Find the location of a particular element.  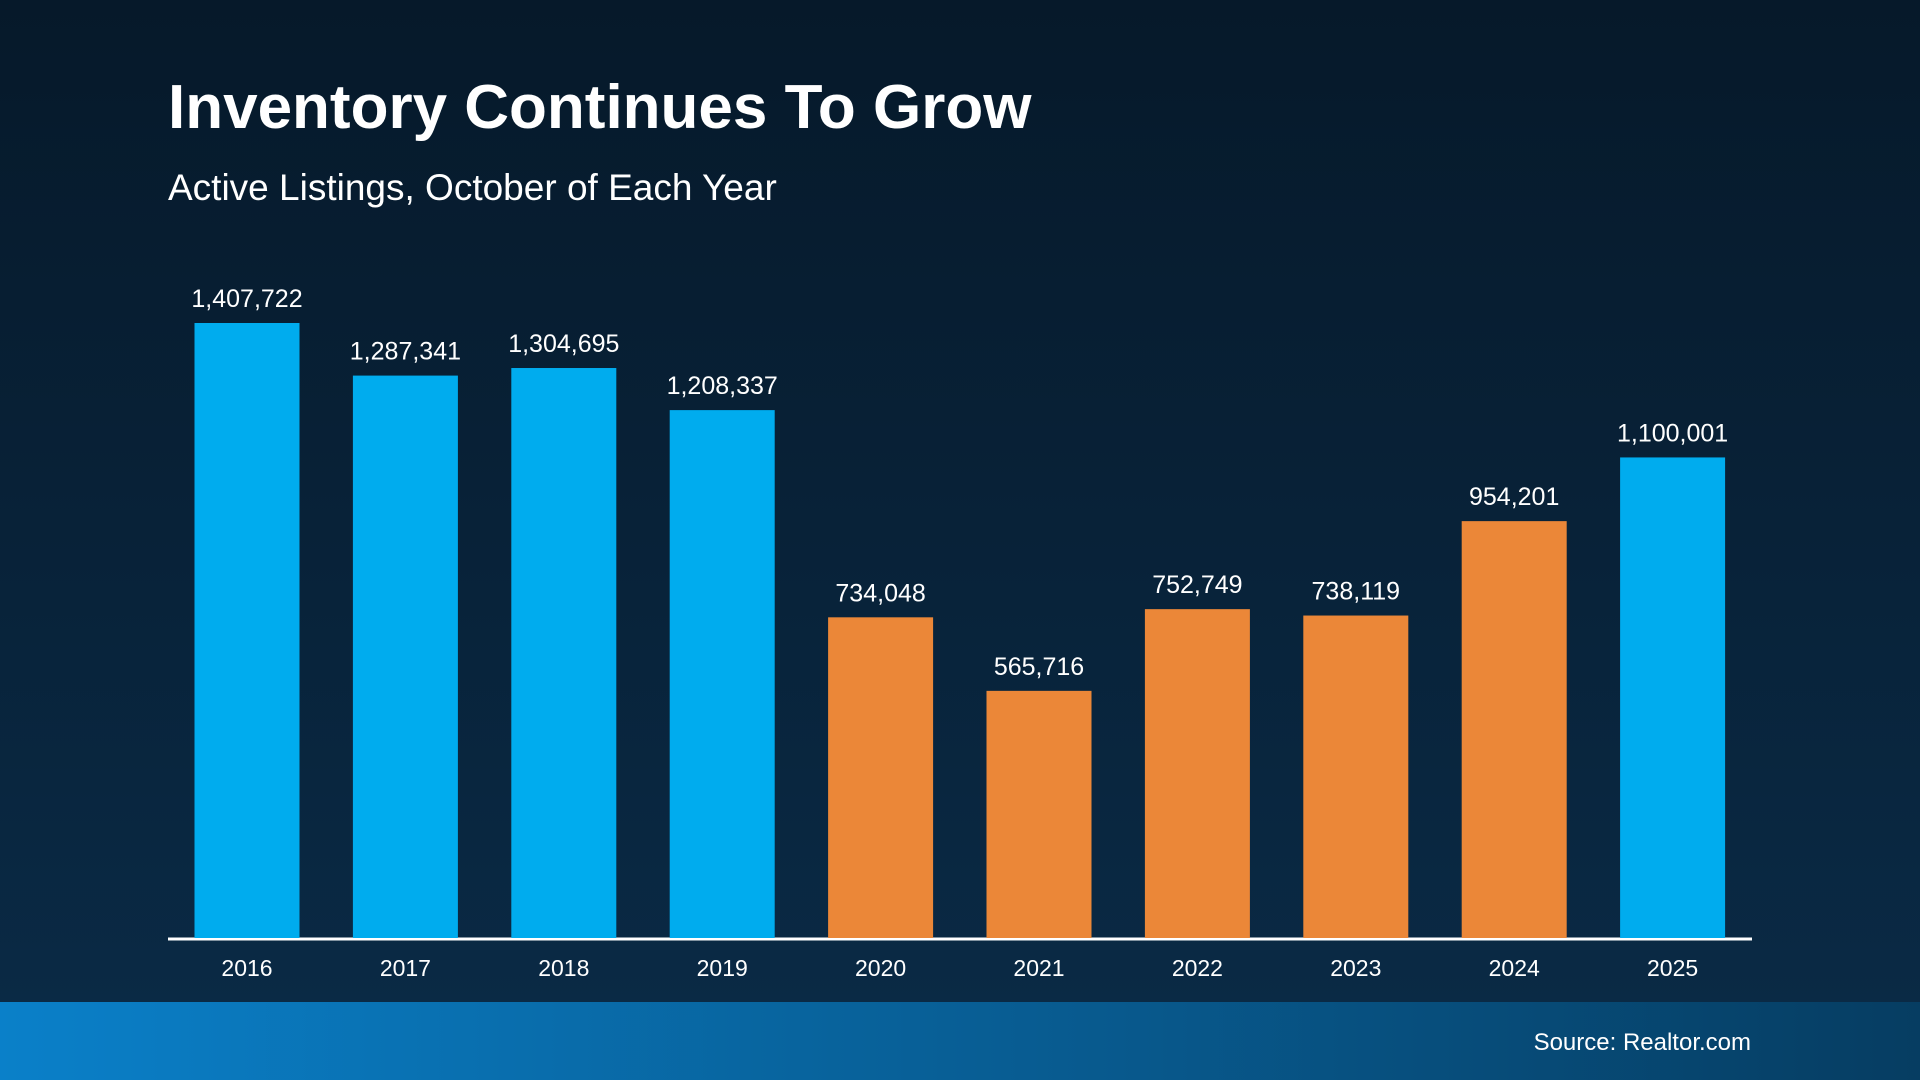

x-tick-label: 2021 is located at coordinates (1038, 968).